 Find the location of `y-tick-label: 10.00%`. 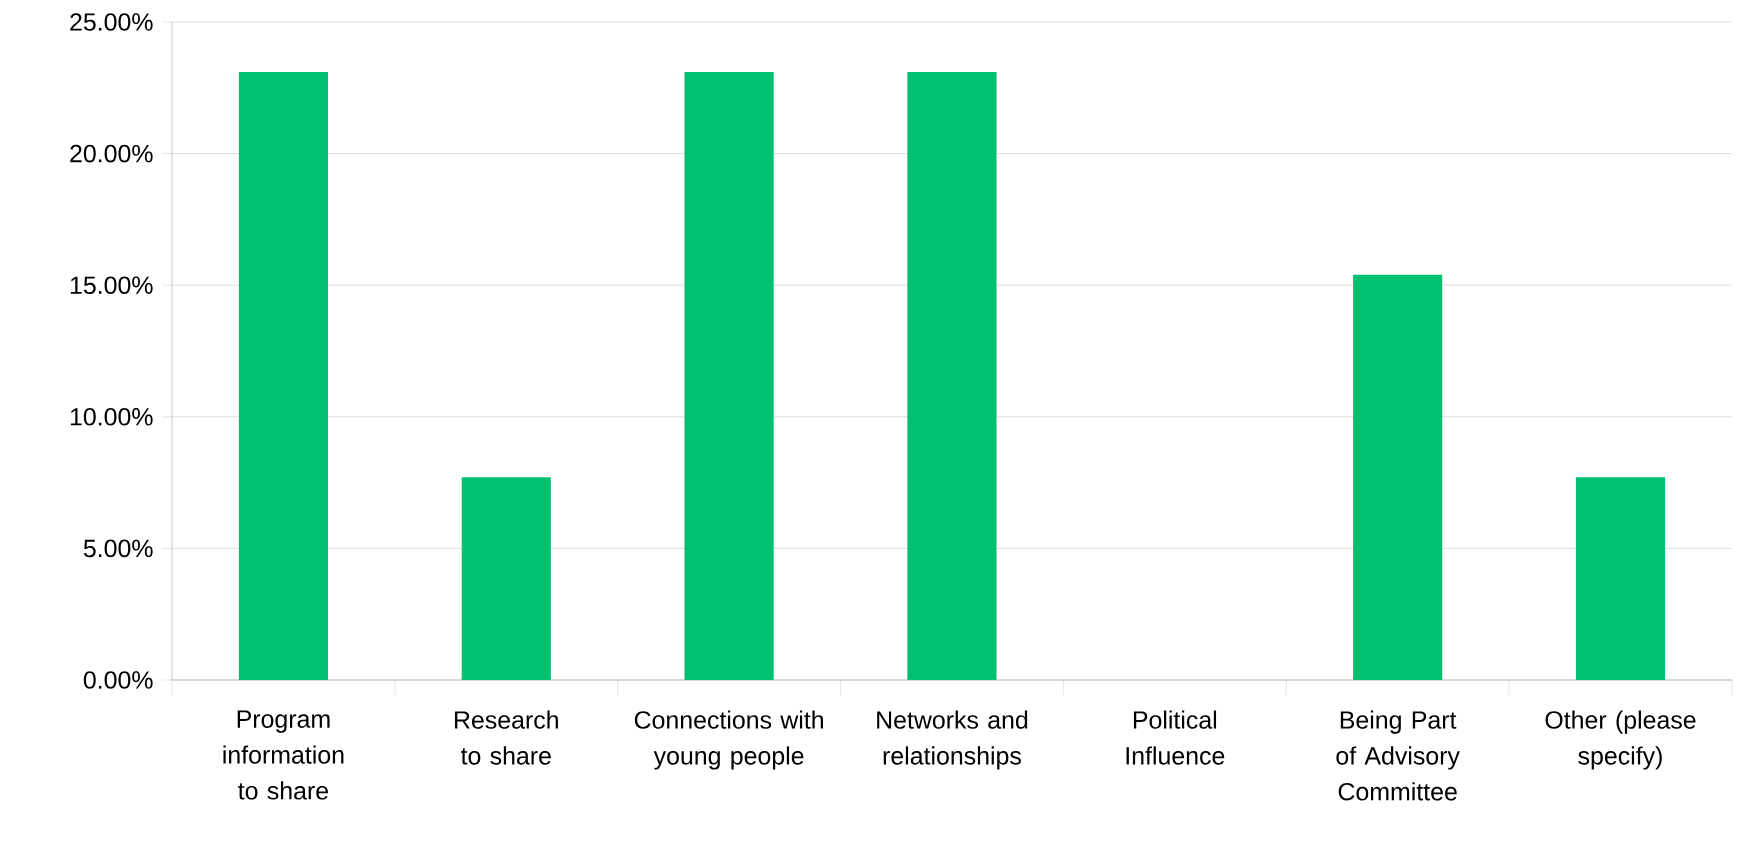

y-tick-label: 10.00% is located at coordinates (111, 416).